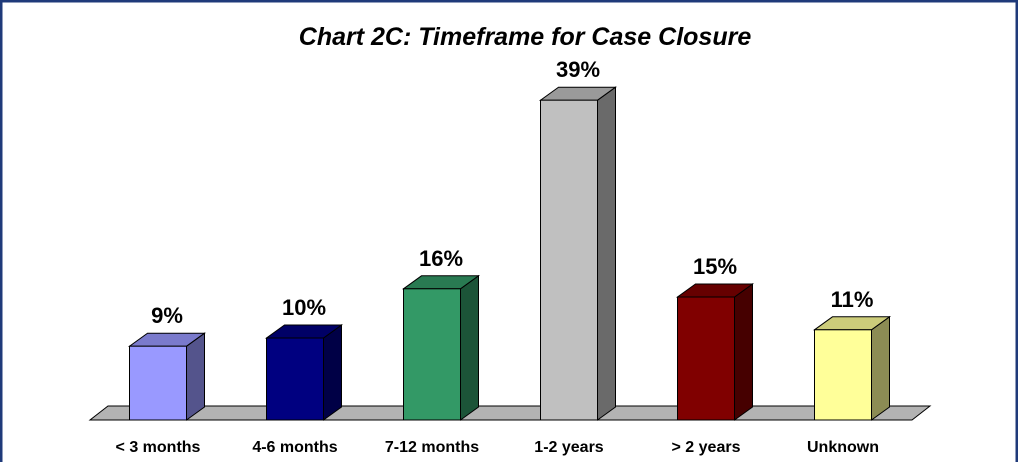  I want to click on data-label: 15%, so click(715, 266).